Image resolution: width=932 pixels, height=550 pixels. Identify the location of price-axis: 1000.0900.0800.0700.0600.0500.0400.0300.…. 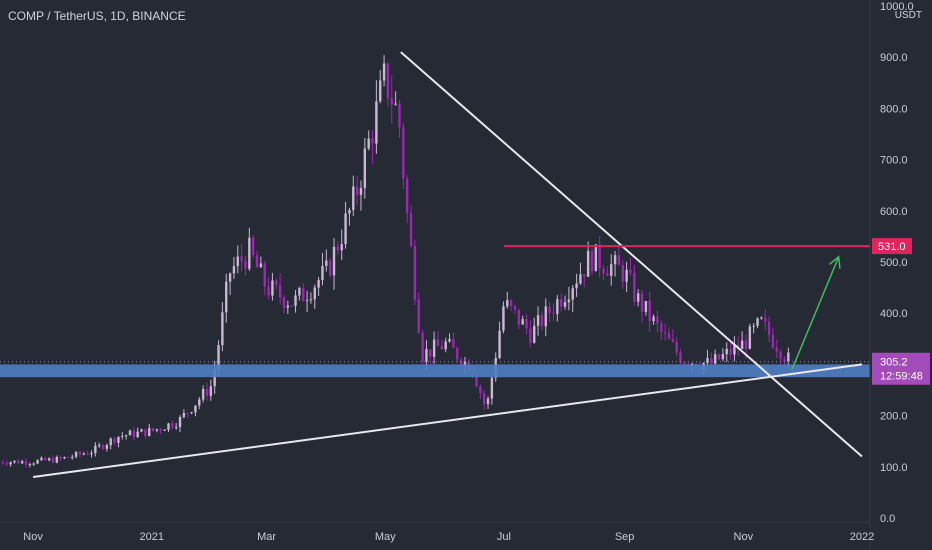
(899, 275).